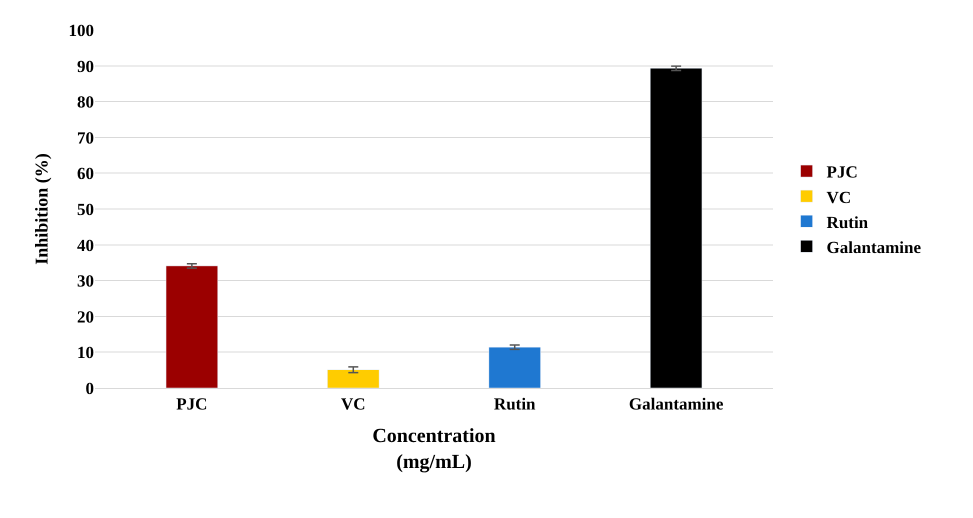  Describe the element at coordinates (839, 197) in the screenshot. I see `legend-label: VC` at that location.